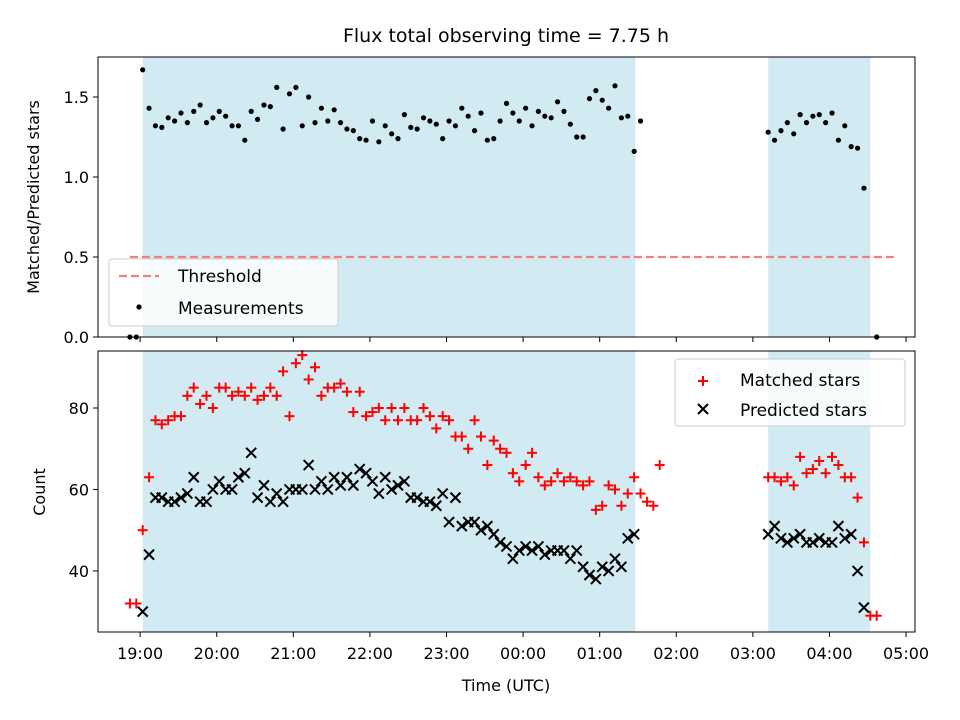 The height and width of the screenshot is (720, 960). Describe the element at coordinates (219, 277) in the screenshot. I see `legend-threshold-label: Threshold` at that location.